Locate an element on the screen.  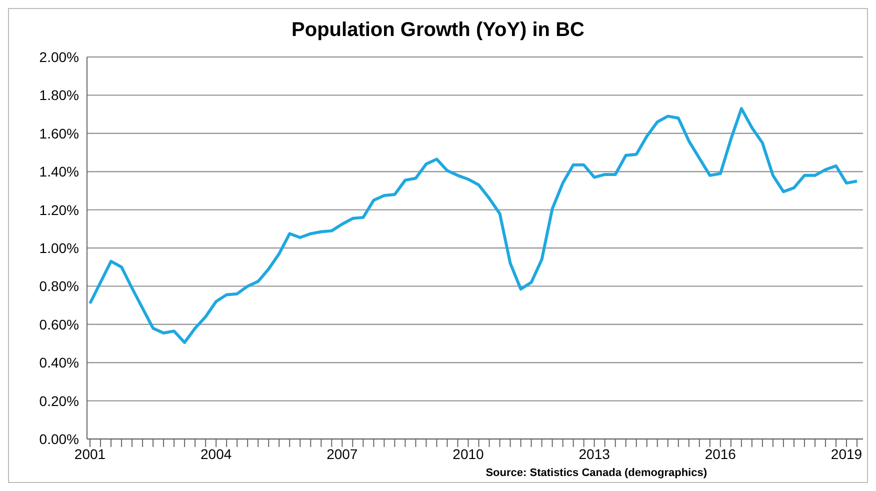
x-tick-label: 2007 is located at coordinates (342, 454).